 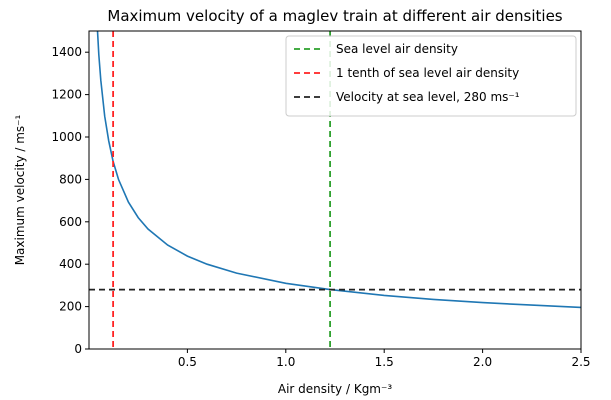 What do you see at coordinates (482, 362) in the screenshot?
I see `x-tick-label: 2.0` at bounding box center [482, 362].